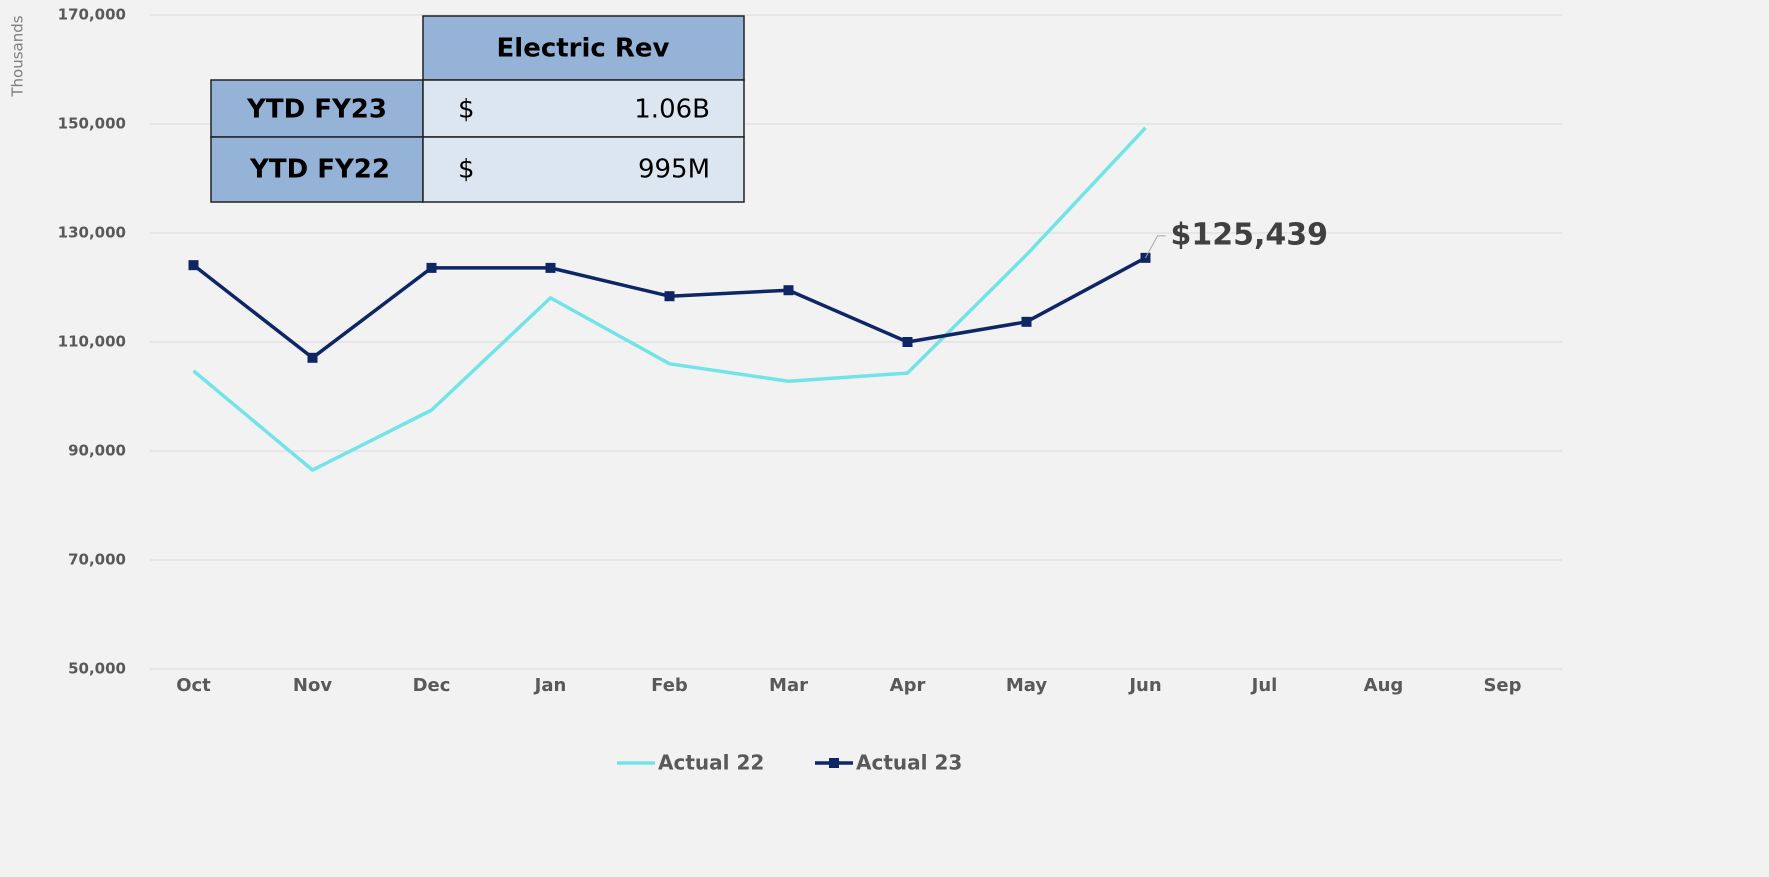 This screenshot has width=1769, height=877. I want to click on table-title: Electric Rev, so click(583, 49).